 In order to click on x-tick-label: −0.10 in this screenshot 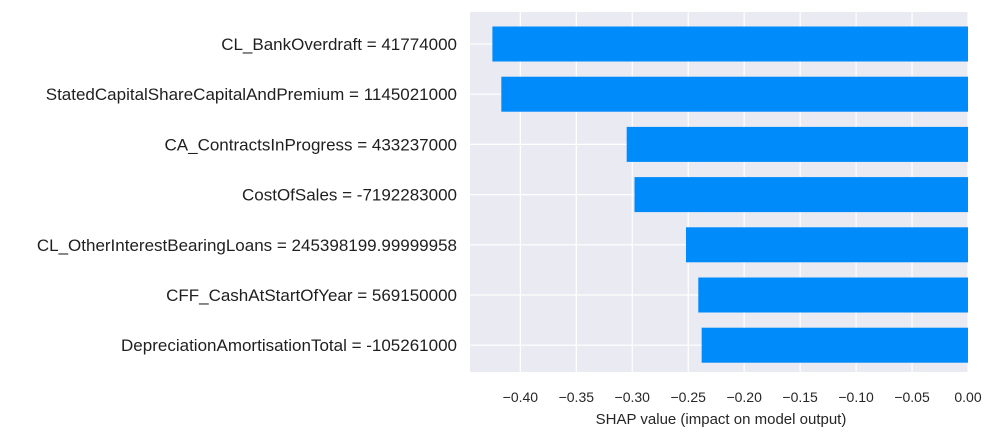, I will do `click(856, 397)`.